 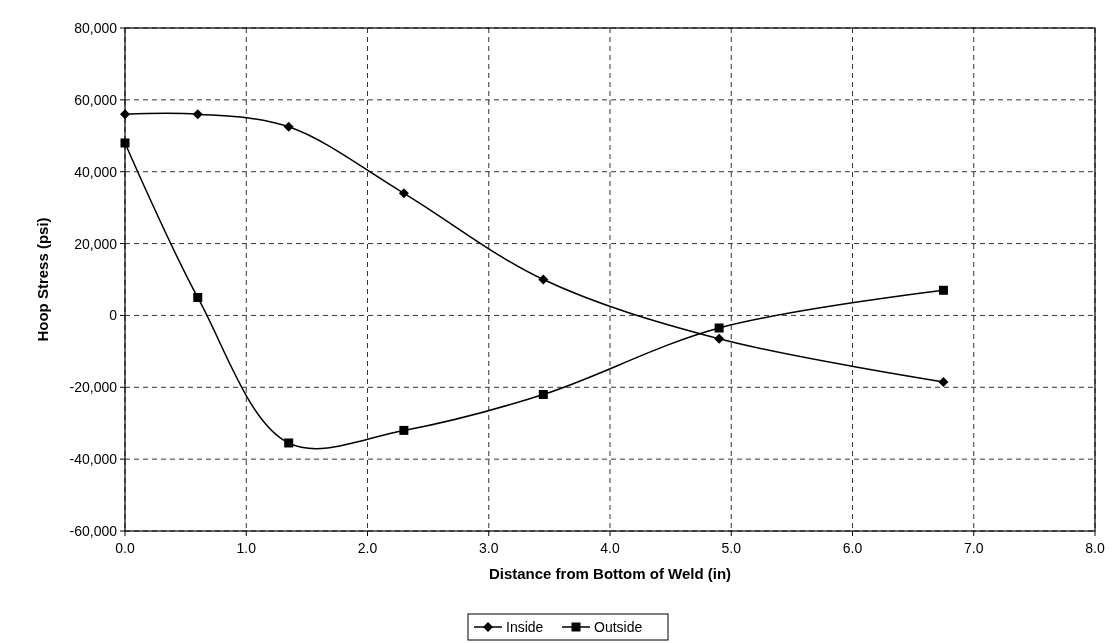 I want to click on x-tick-label: 3.0, so click(x=489, y=548).